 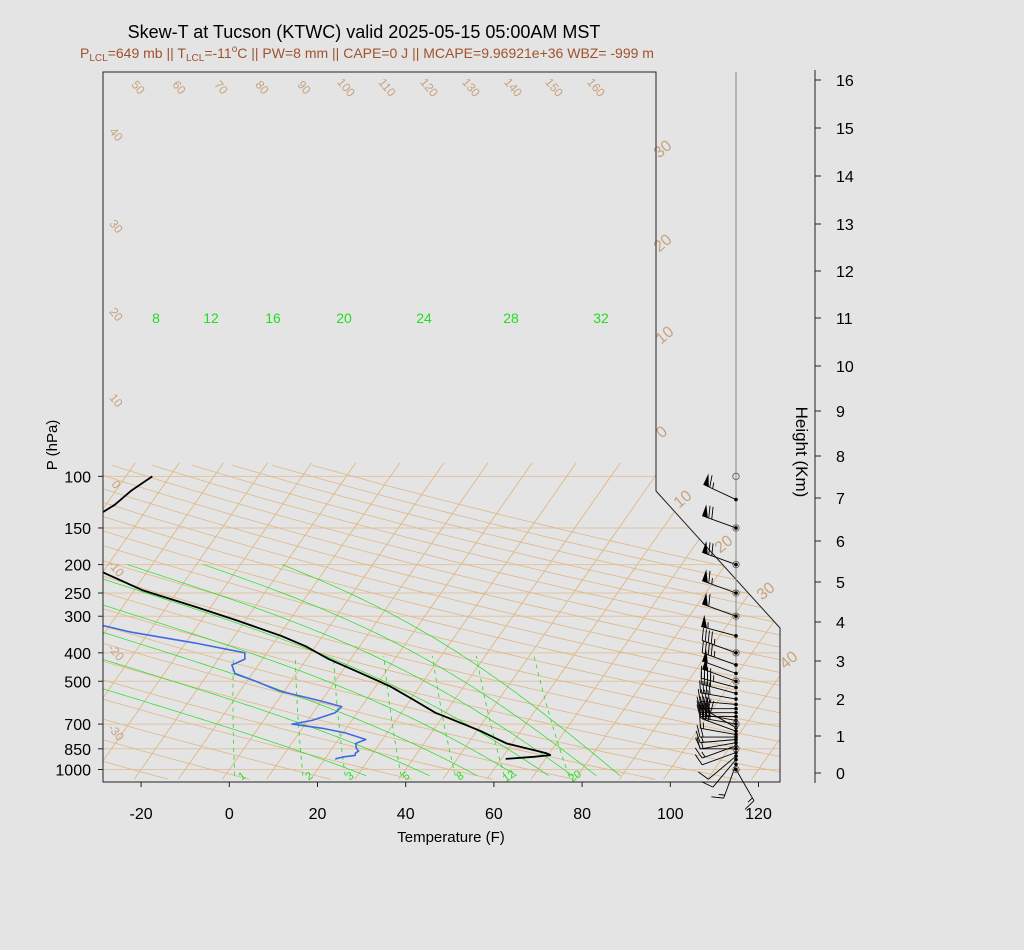 What do you see at coordinates (840, 542) in the screenshot?
I see `height-tick-label: 6` at bounding box center [840, 542].